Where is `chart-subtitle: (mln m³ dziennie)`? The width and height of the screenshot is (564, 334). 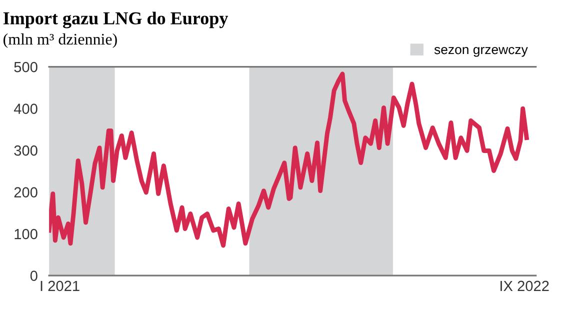
chart-subtitle: (mln m³ dziennie) is located at coordinates (60, 40).